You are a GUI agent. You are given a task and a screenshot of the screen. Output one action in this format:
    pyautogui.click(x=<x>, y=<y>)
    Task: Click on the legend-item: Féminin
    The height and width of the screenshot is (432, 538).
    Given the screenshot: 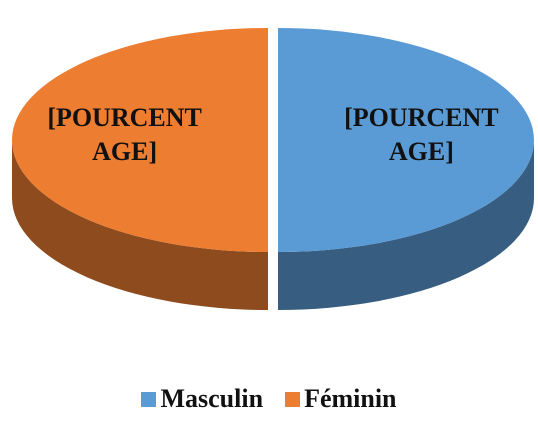 What is the action you would take?
    pyautogui.click(x=341, y=399)
    